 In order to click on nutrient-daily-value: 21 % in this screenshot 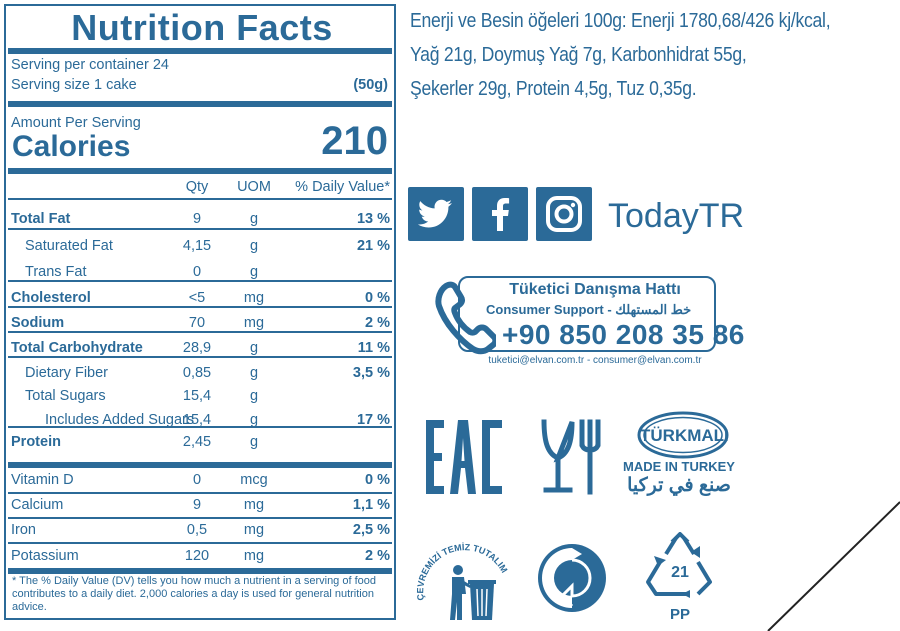, I will do `click(373, 246)`.